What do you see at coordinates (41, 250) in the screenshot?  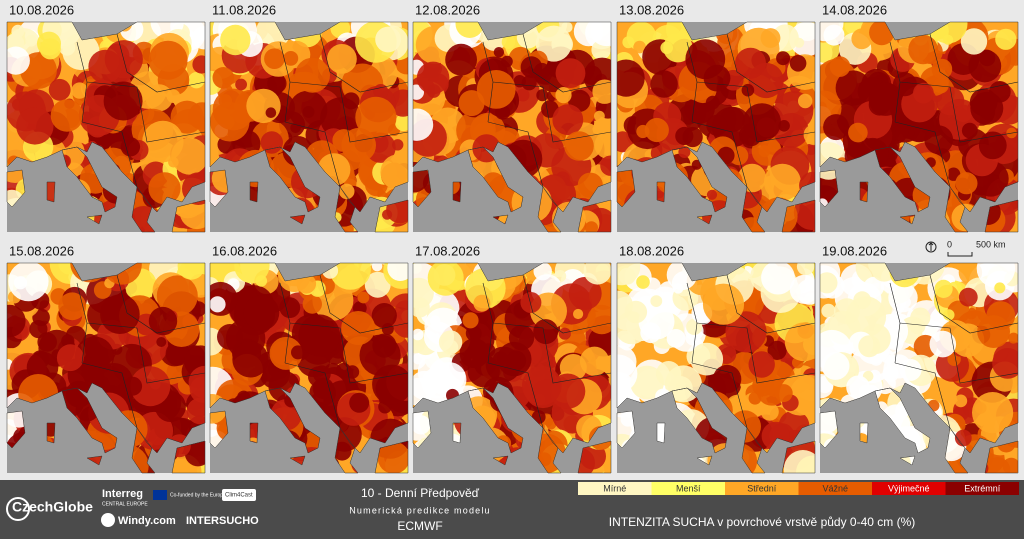 I see `map-date: 15.08.2026` at bounding box center [41, 250].